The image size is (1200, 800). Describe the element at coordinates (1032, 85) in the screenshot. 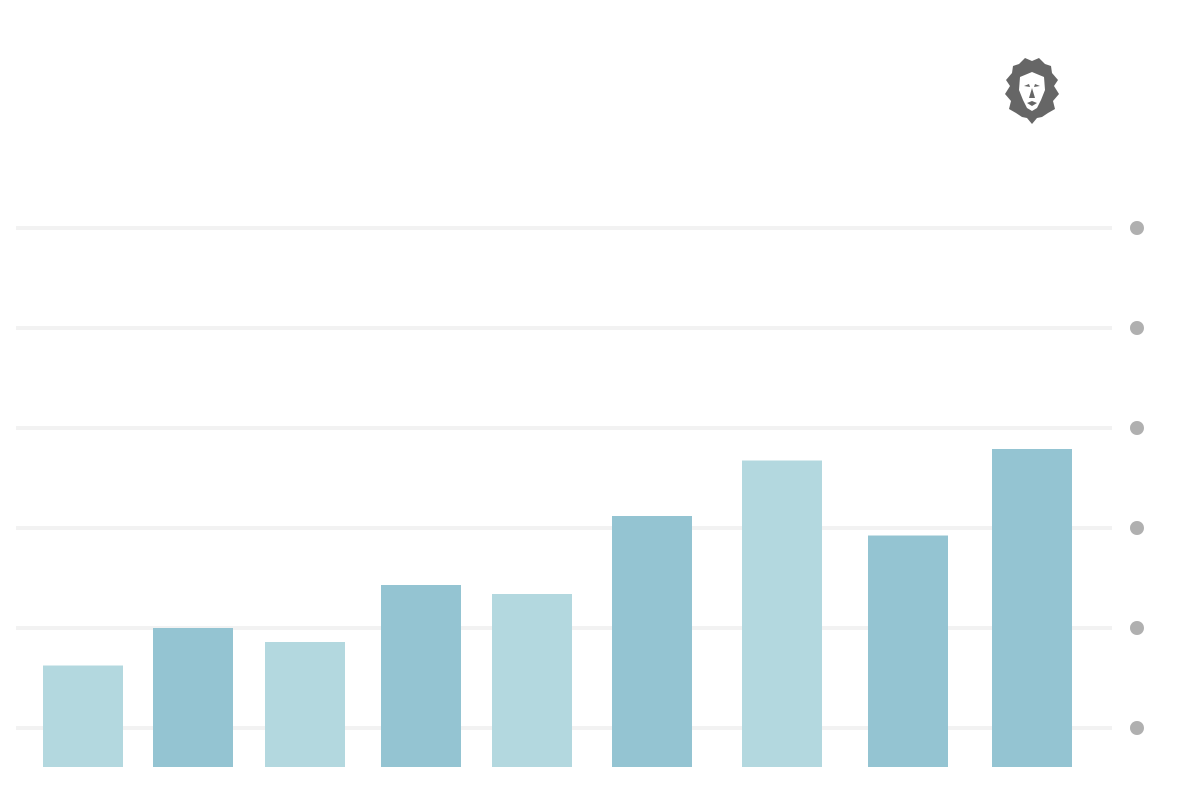

I see `lion-eyes` at that location.